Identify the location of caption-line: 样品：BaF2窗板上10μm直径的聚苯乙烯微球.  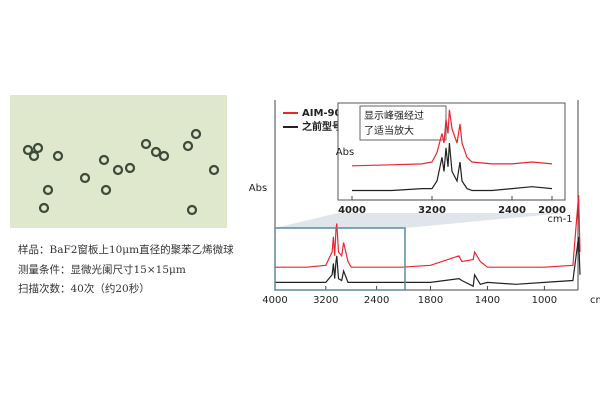
(126, 249).